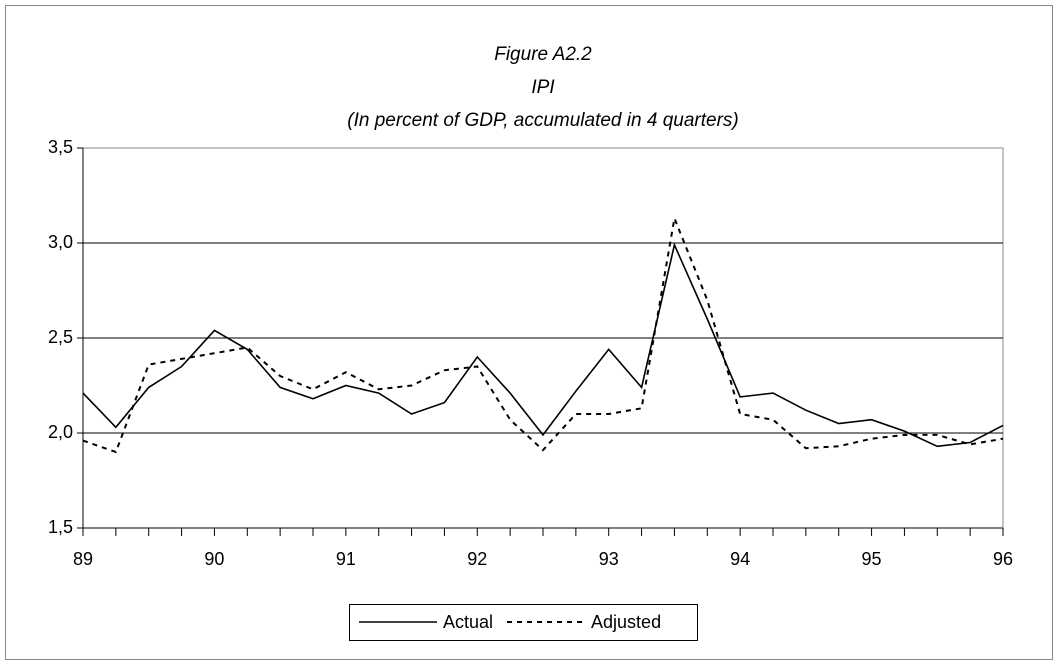 The image size is (1059, 666). What do you see at coordinates (609, 559) in the screenshot?
I see `x-tick-label: 93` at bounding box center [609, 559].